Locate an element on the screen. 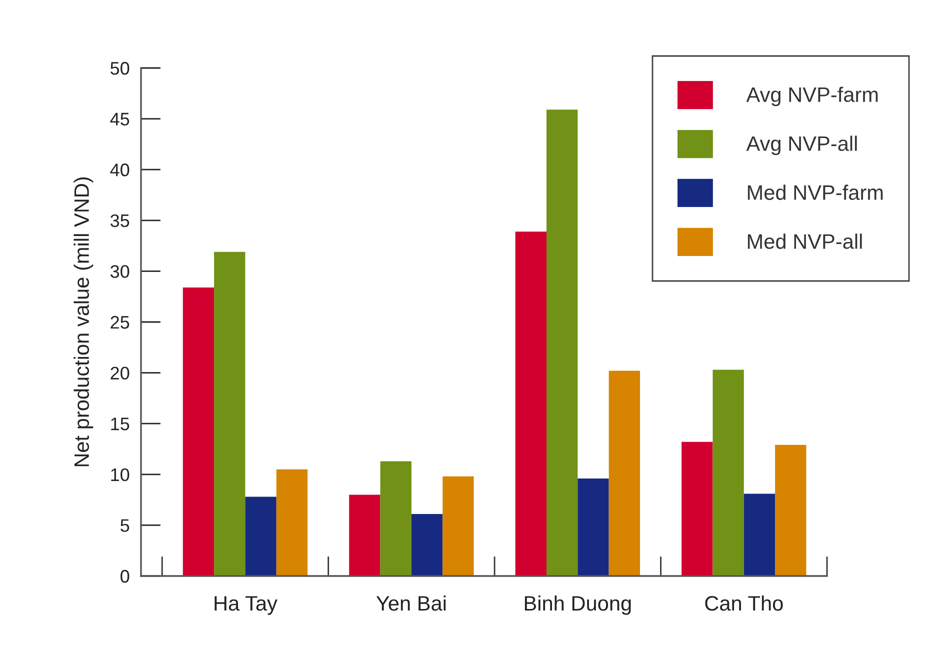 Image resolution: width=947 pixels, height=663 pixels. x-tick-label: Ha Tay is located at coordinates (246, 605).